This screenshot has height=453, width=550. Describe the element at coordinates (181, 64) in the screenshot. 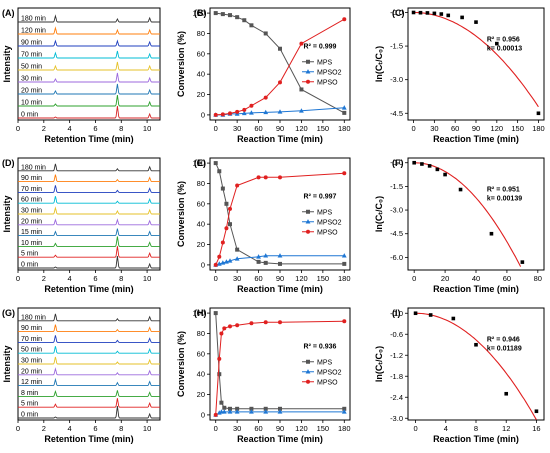

I see `y-axis-label: Conversion (%)` at that location.